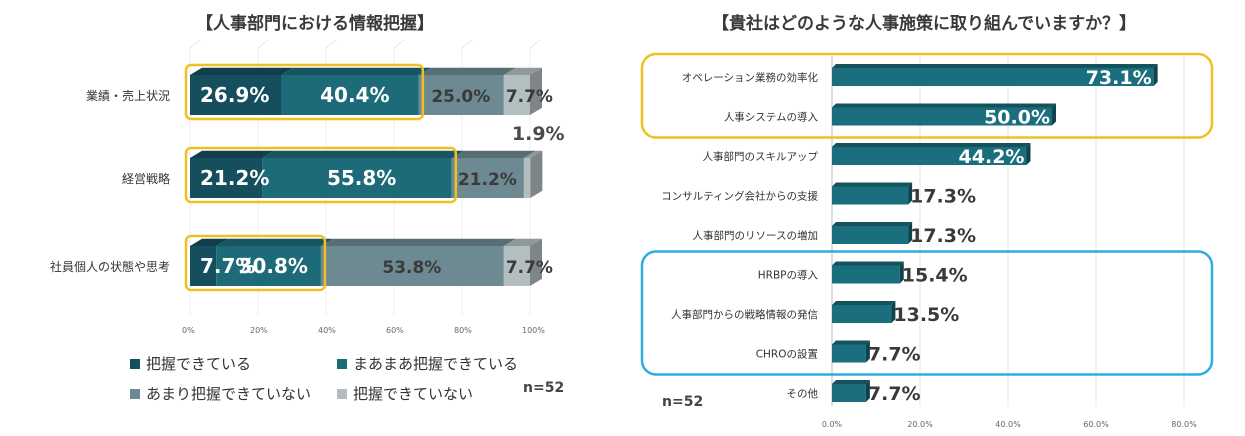  What do you see at coordinates (683, 402) in the screenshot?
I see `right-sample-size: n=52` at bounding box center [683, 402].